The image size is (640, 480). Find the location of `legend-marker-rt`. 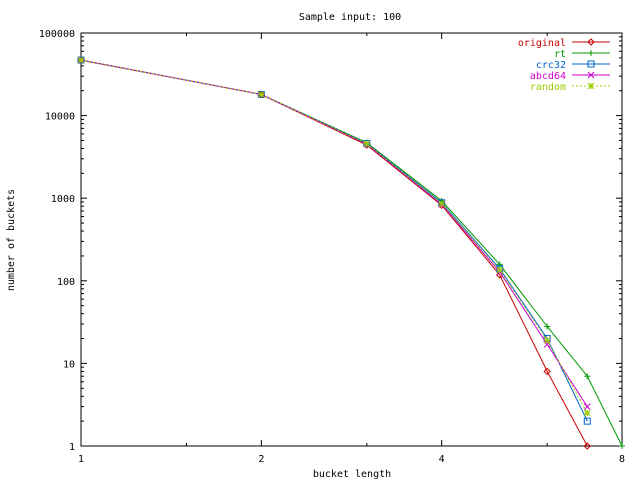

legend-marker-rt is located at coordinates (591, 53).